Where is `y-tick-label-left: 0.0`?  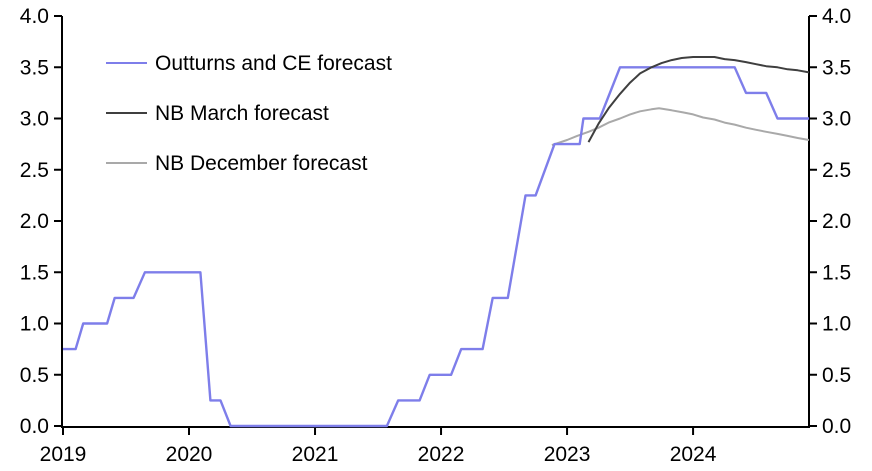
y-tick-label-left: 0.0 is located at coordinates (34, 426).